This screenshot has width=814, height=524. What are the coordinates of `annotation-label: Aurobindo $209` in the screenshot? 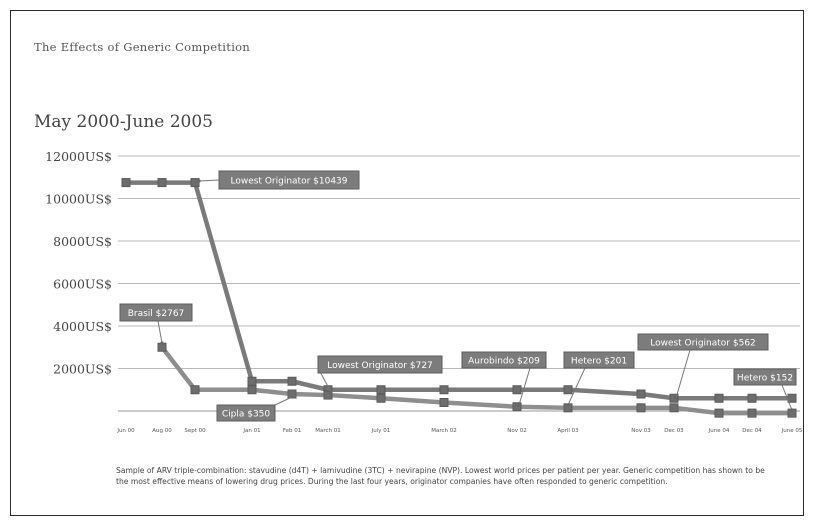 It's located at (504, 362).